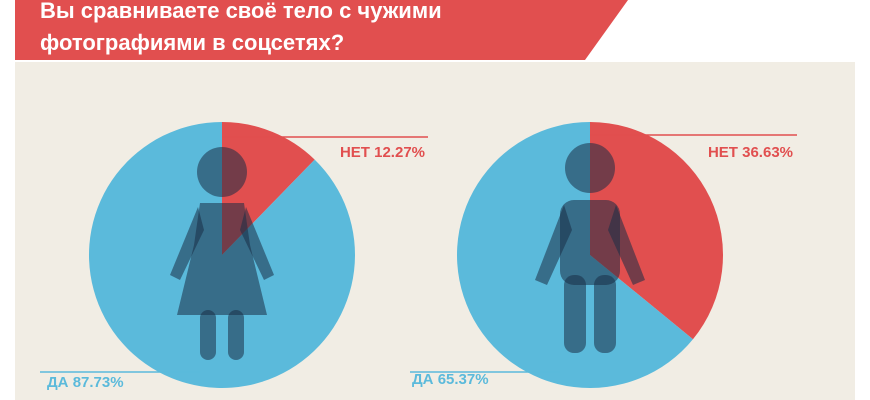 Image resolution: width=870 pixels, height=400 pixels. Describe the element at coordinates (657, 231) in the screenshot. I see `pie-slice` at that location.